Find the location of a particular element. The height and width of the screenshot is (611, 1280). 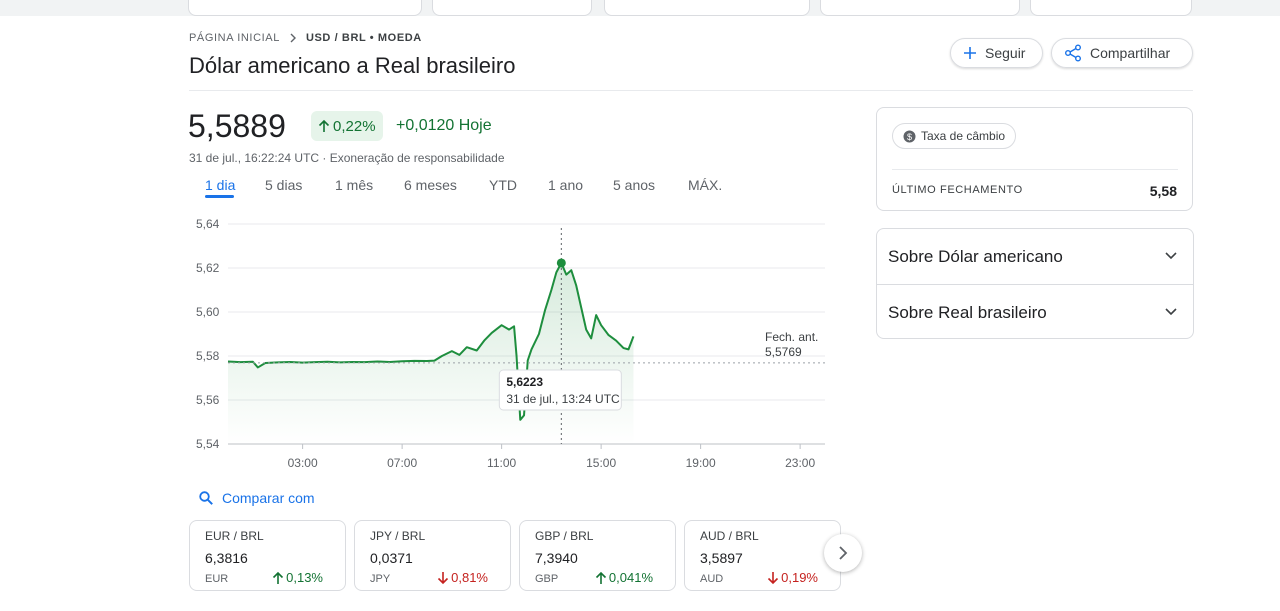

about-row: Sobre Dólar americano is located at coordinates (1035, 257).